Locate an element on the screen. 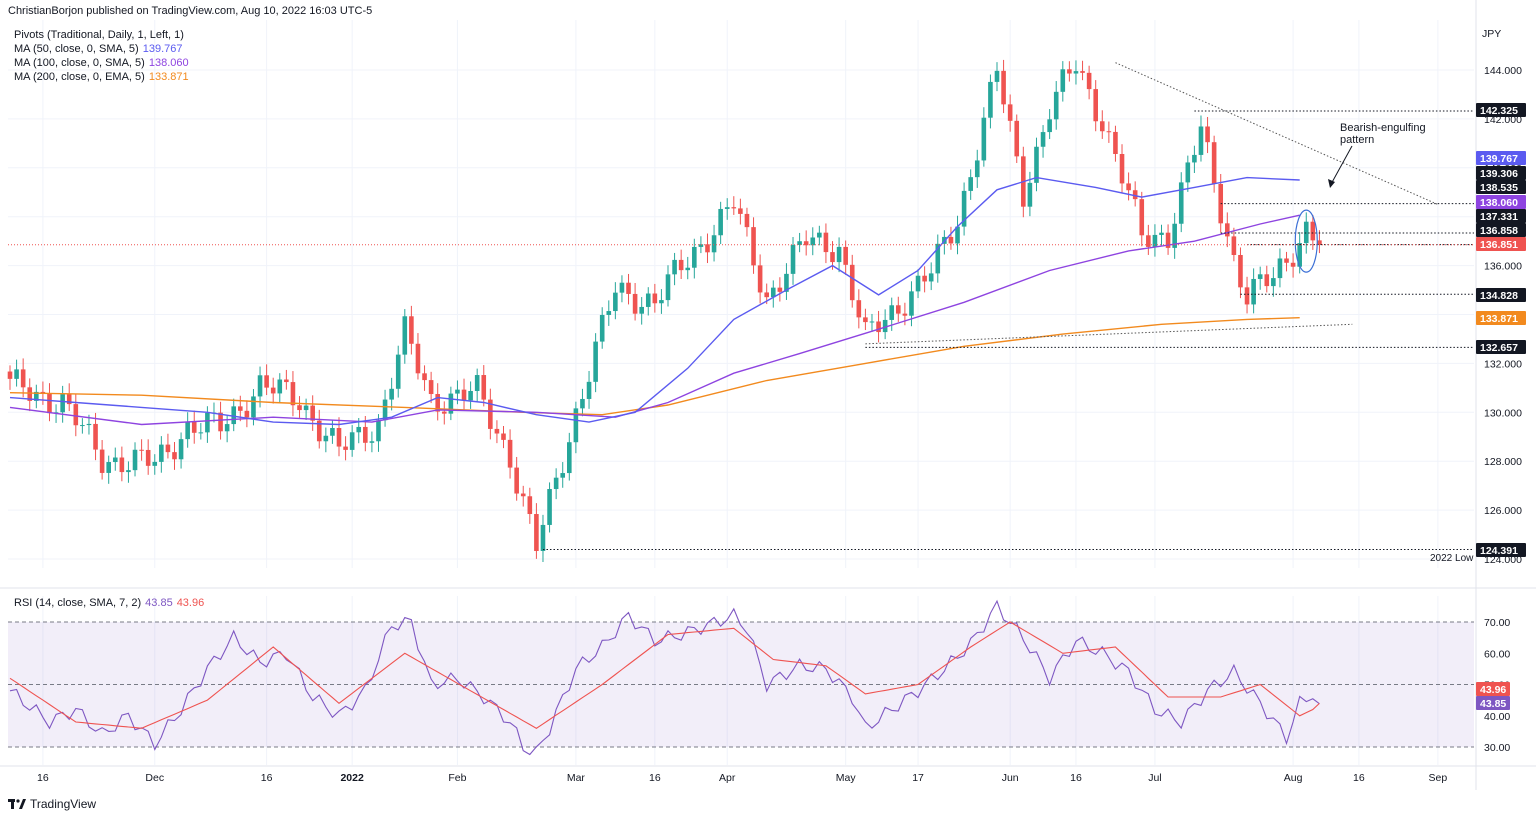  rsi-ma-axis-label-bg is located at coordinates (1493, 689).